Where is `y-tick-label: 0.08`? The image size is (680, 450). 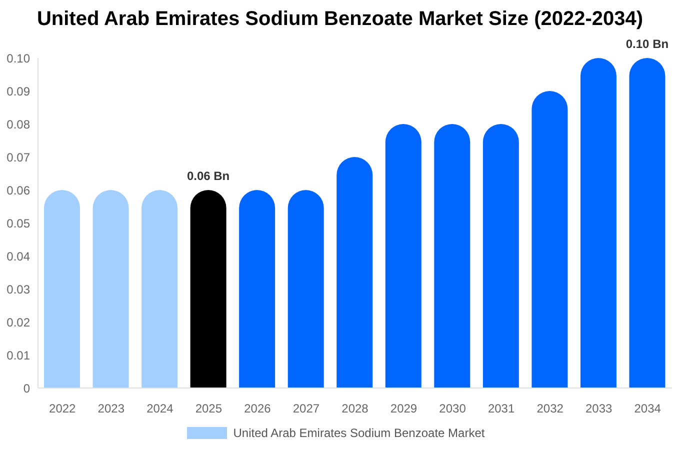 y-tick-label: 0.08 is located at coordinates (18, 124).